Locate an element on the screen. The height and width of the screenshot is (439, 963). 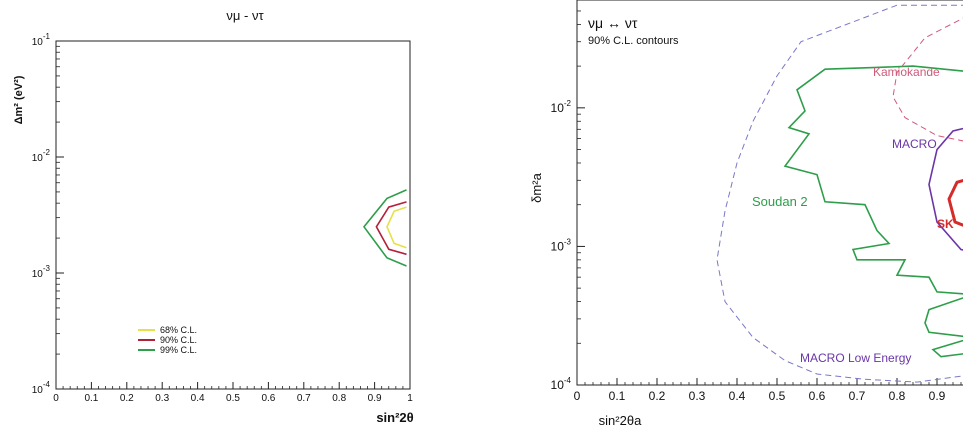
x-tick-label: 1 is located at coordinates (410, 398).